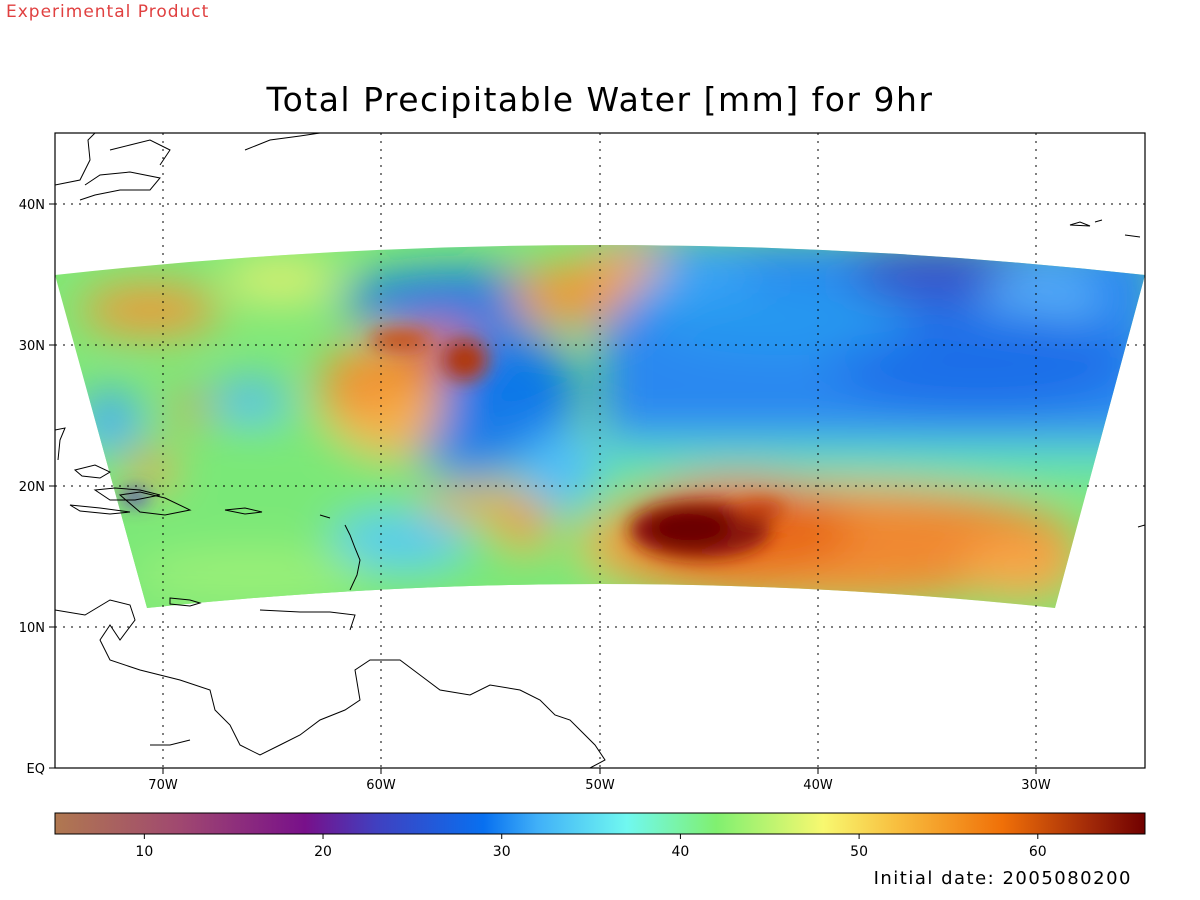  I want to click on lon-label-70w: 70W, so click(163, 785).